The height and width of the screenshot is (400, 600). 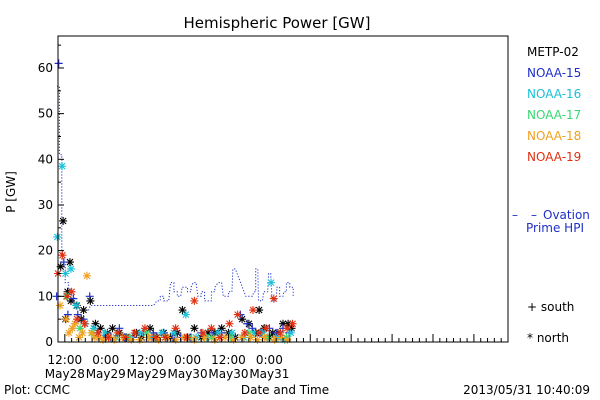 I want to click on north-marker-note: * north, so click(x=548, y=338).